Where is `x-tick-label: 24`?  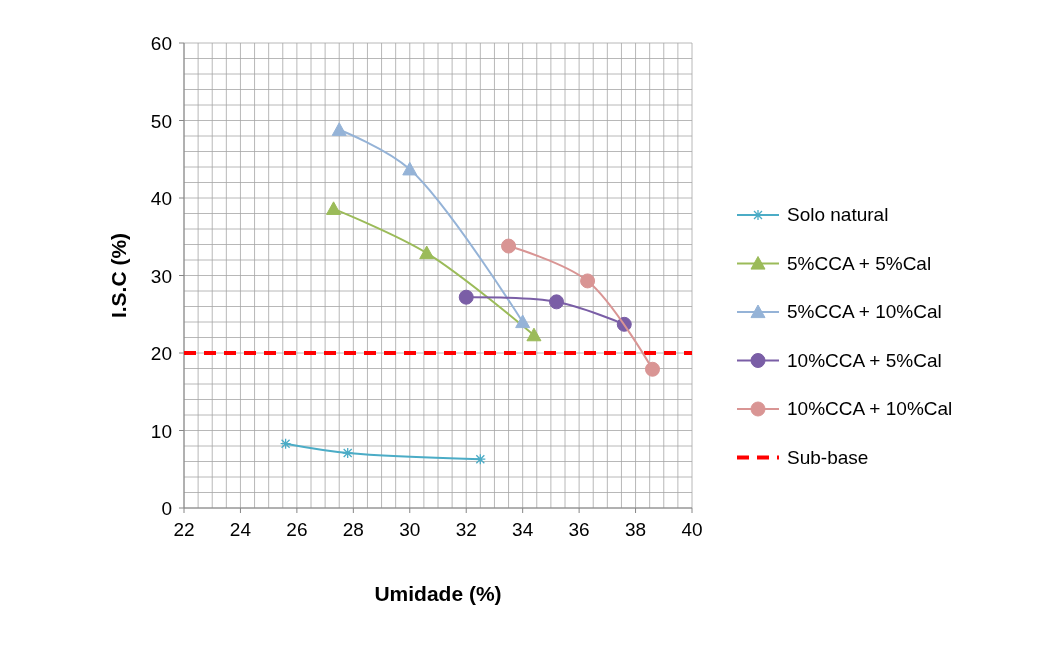 x-tick-label: 24 is located at coordinates (240, 529).